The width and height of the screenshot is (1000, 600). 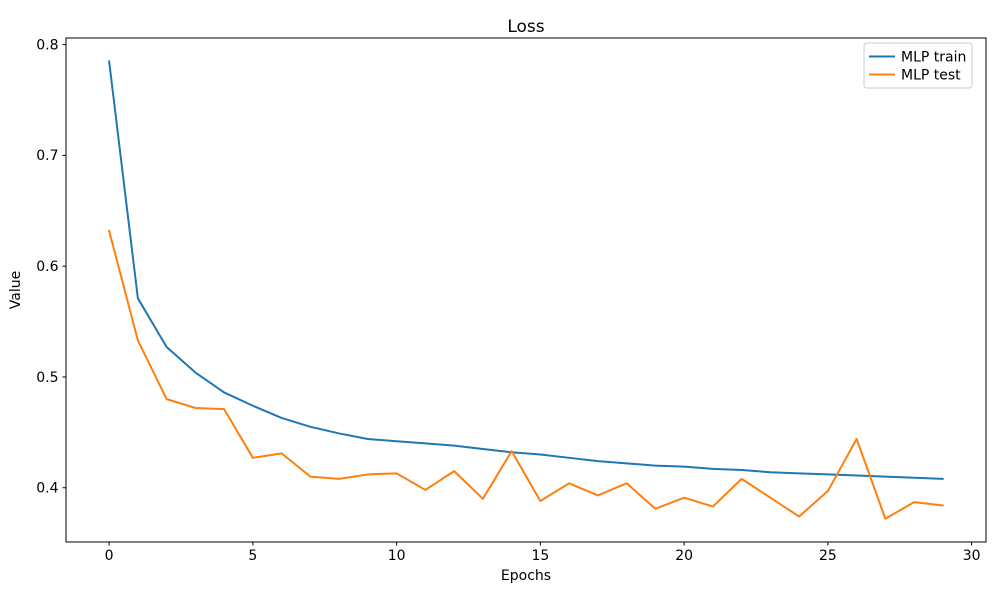 What do you see at coordinates (931, 75) in the screenshot?
I see `legend-label: MLP test` at bounding box center [931, 75].